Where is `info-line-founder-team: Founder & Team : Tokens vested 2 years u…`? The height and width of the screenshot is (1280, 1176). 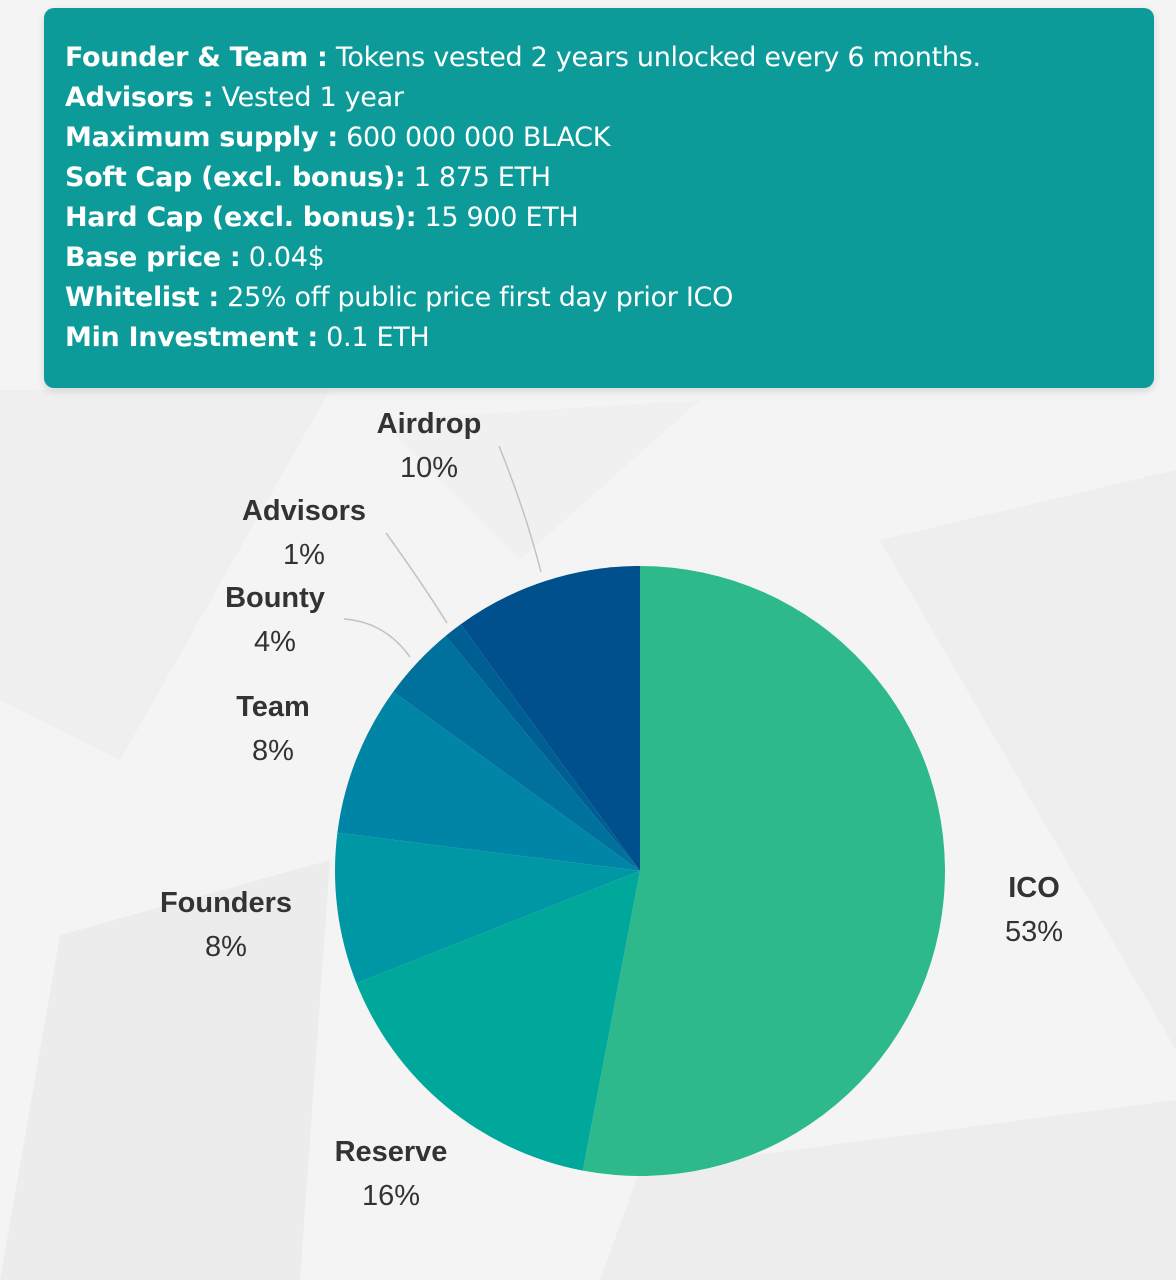
info-line-founder-team: Founder & Team : Tokens vested 2 years u… is located at coordinates (523, 57).